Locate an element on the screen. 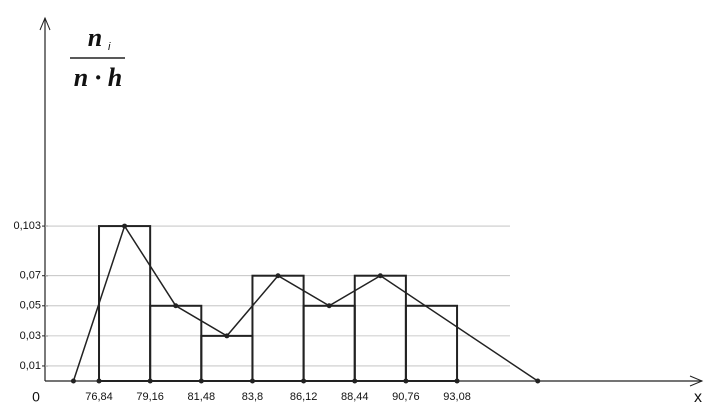 The width and height of the screenshot is (710, 420). y-label-subscript: i is located at coordinates (109, 47).